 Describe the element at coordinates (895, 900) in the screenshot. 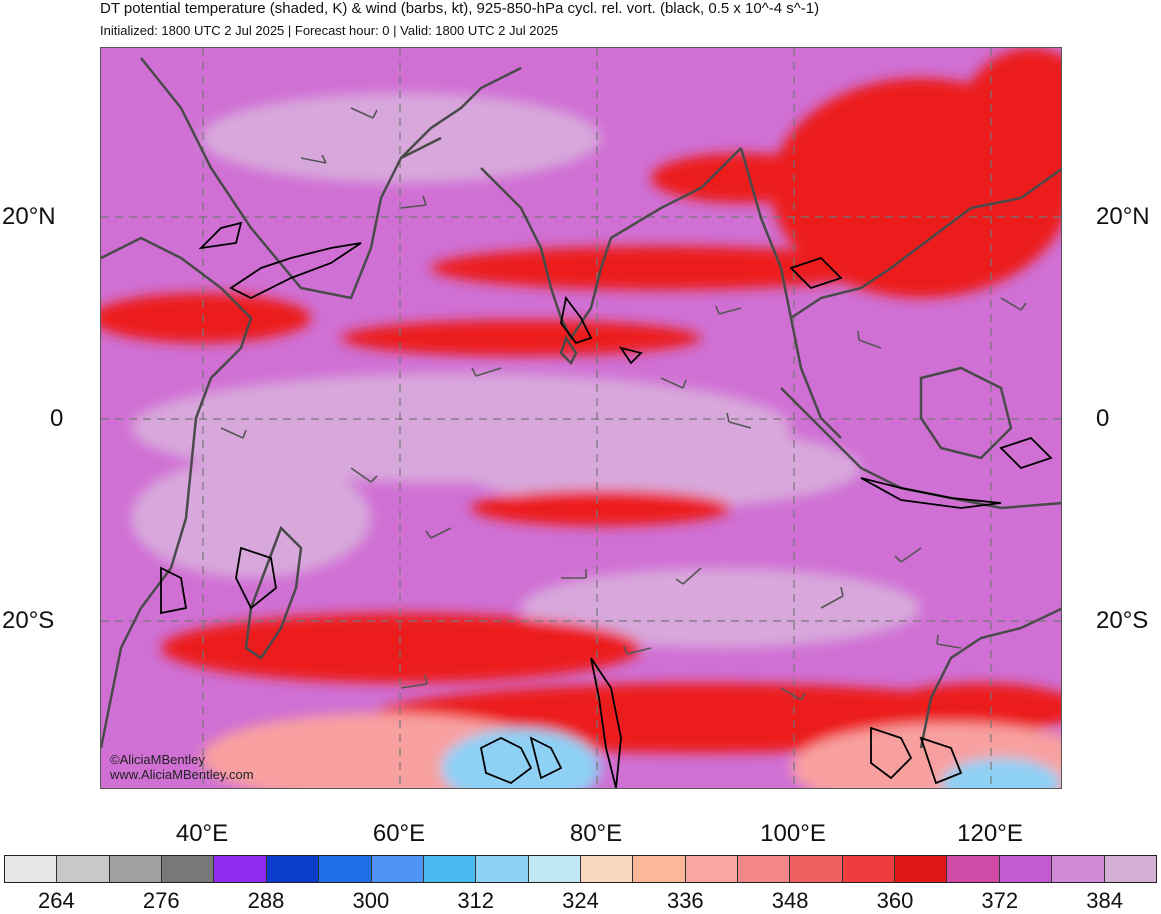

I see `colorbar-tick-label: 360` at that location.